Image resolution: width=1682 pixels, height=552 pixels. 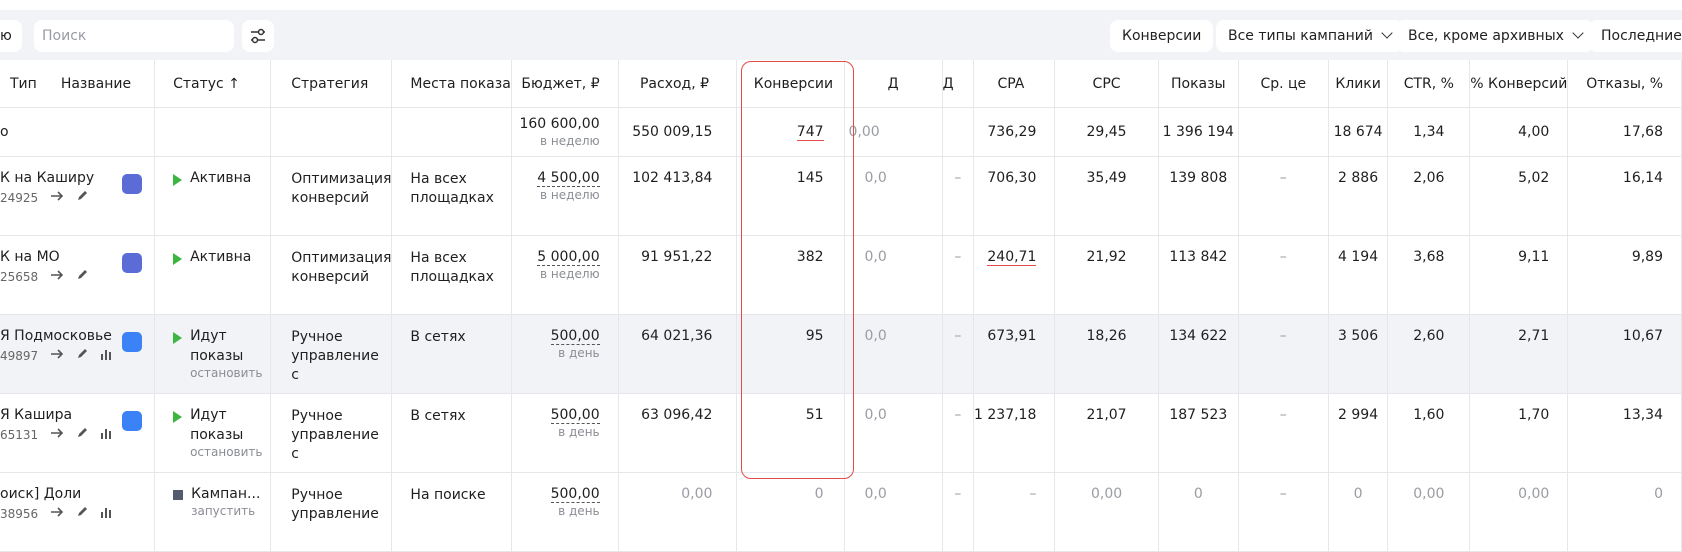 I want to click on left-cut-button: ю, so click(x=11, y=36).